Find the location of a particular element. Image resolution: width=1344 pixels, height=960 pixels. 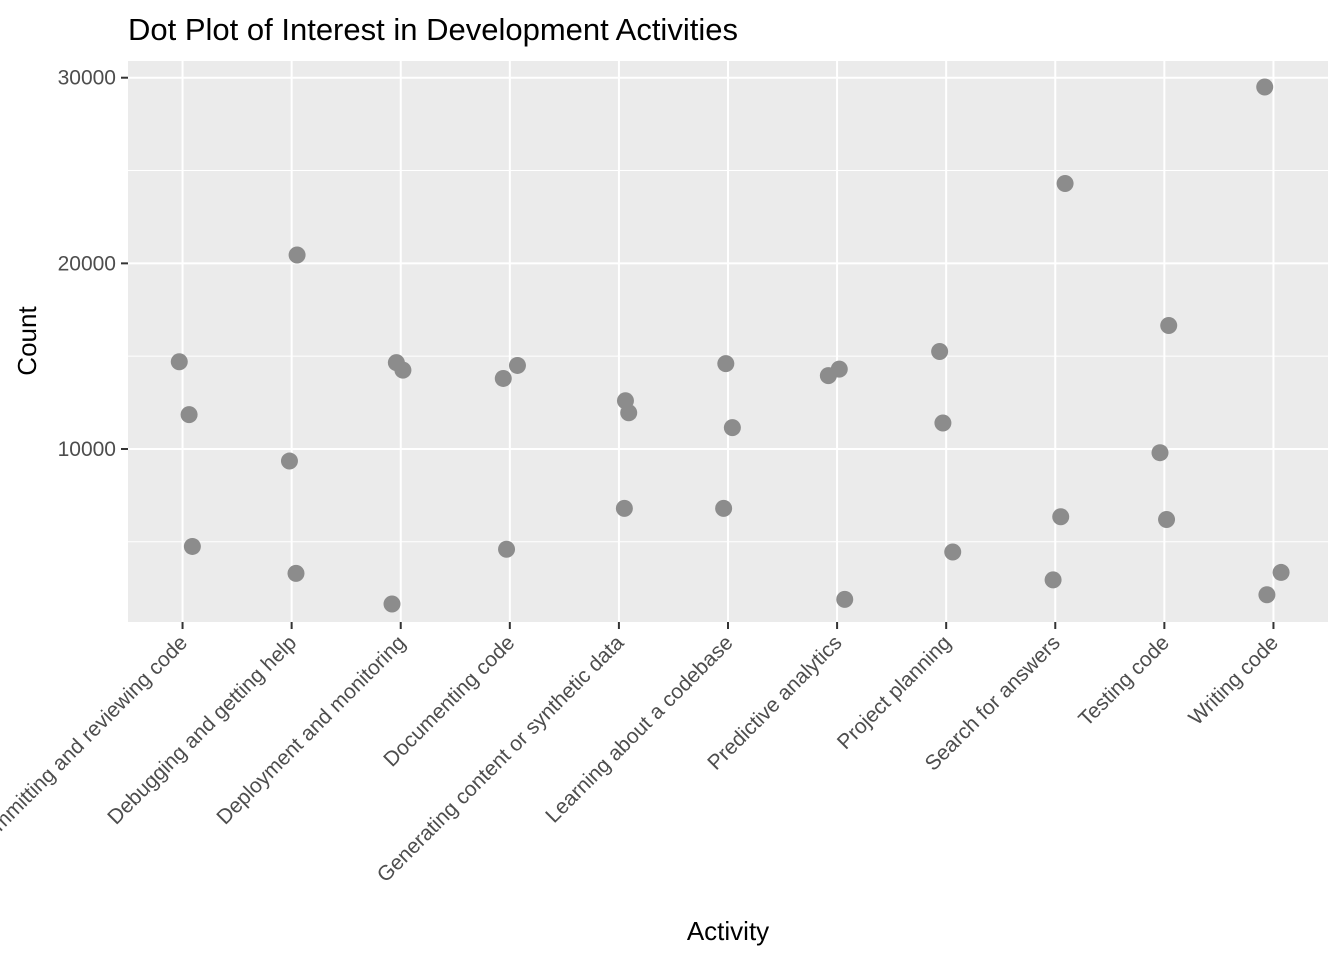

y-tick-label: 30000 is located at coordinates (87, 78).